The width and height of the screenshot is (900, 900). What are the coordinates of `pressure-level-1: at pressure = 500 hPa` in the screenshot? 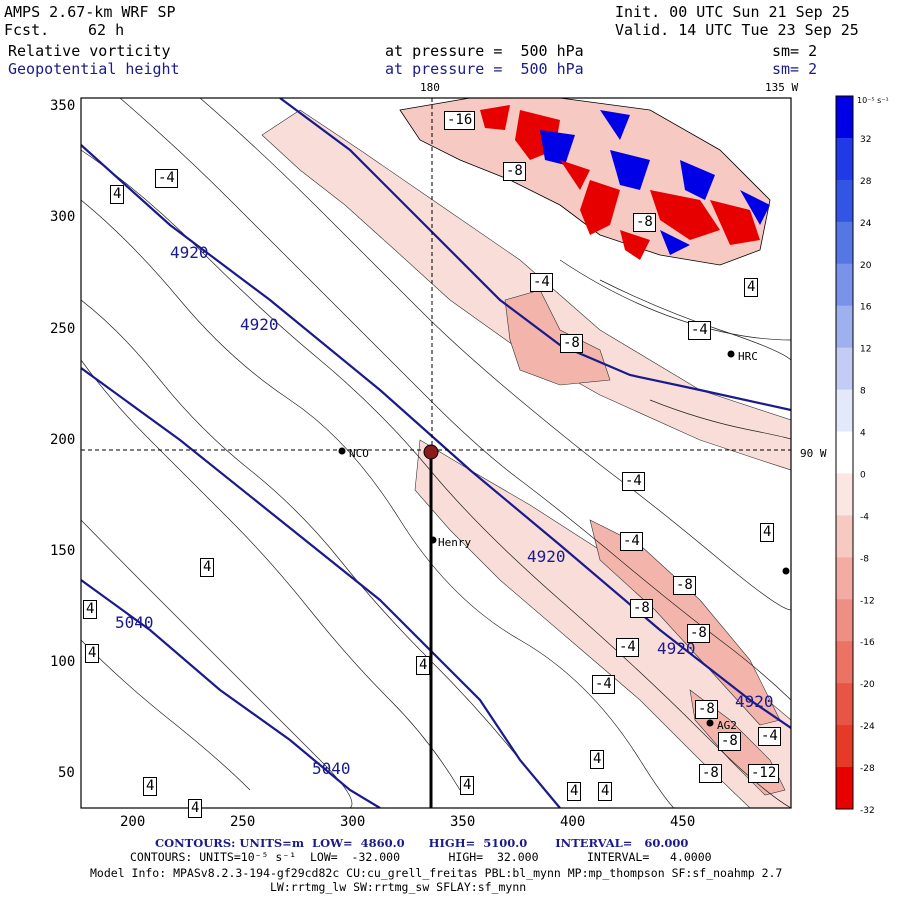 It's located at (484, 51).